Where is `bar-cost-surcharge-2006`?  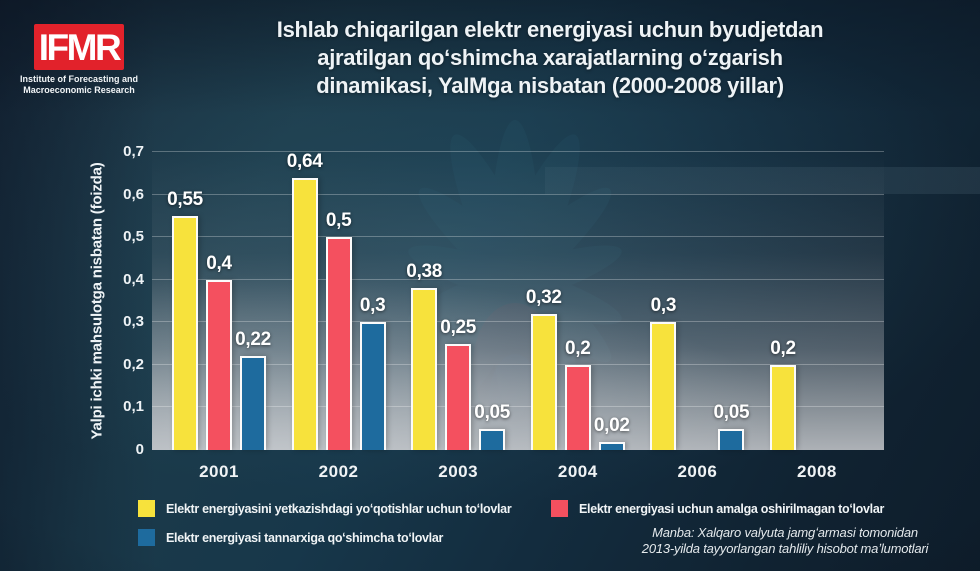
bar-cost-surcharge-2006 is located at coordinates (731, 439).